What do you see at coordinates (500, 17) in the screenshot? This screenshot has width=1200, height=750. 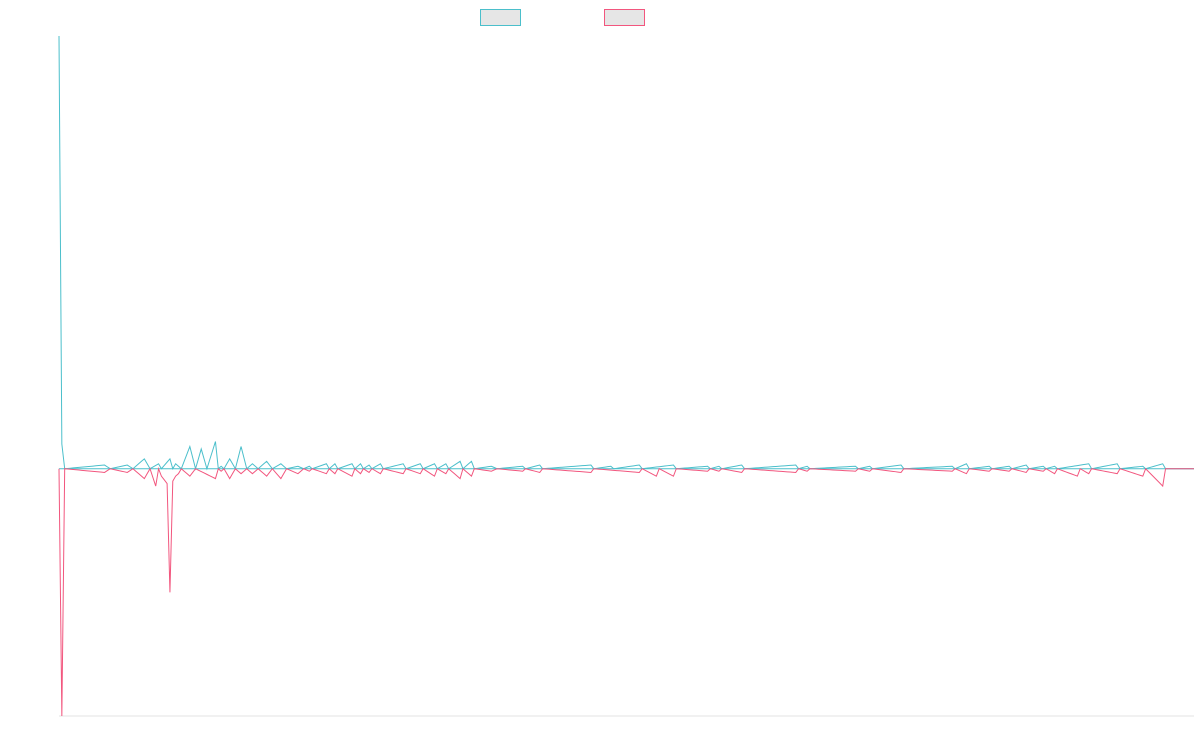 I see `legend-swatch-a` at bounding box center [500, 17].